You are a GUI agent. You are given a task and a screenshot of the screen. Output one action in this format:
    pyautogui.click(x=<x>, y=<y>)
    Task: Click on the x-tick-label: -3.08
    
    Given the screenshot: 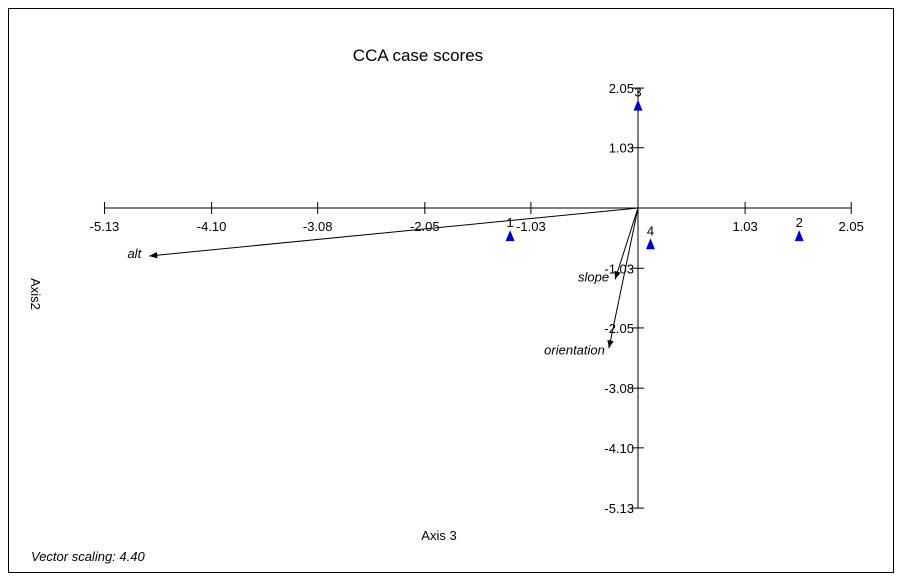 What is the action you would take?
    pyautogui.click(x=318, y=226)
    